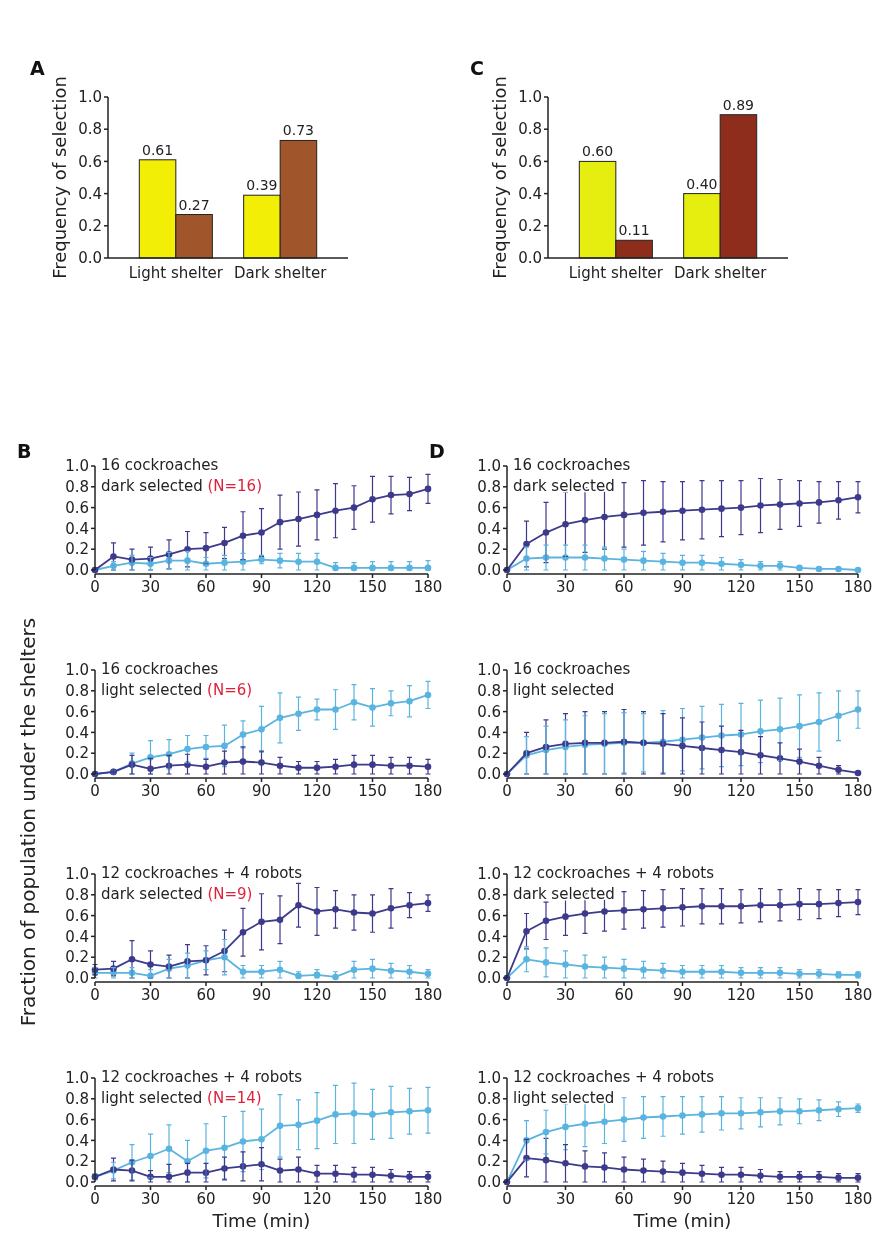 This screenshot has width=876, height=1237. Describe the element at coordinates (157, 149) in the screenshot. I see `data-label: 0.61` at that location.